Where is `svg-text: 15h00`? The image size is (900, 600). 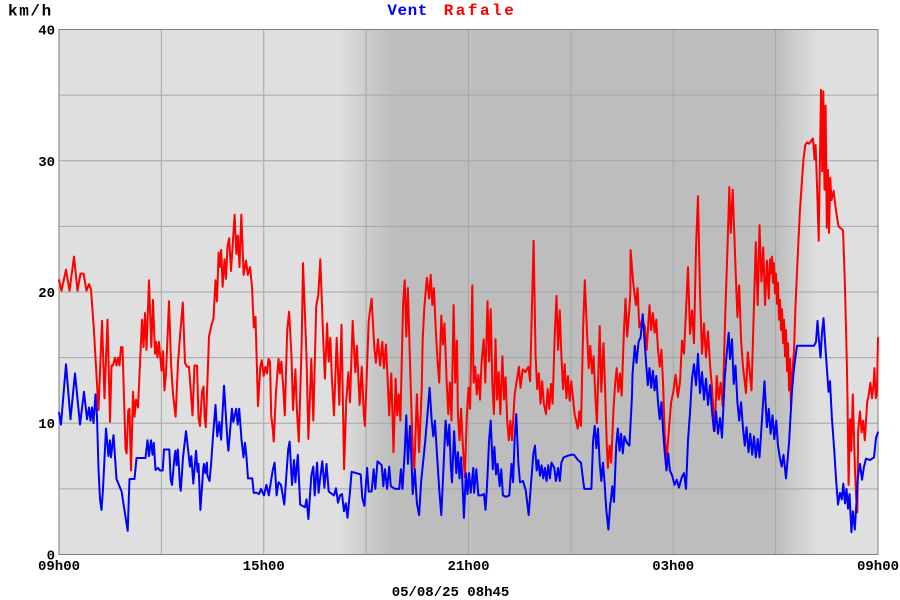 svg-text: 15h00 is located at coordinates (264, 567).